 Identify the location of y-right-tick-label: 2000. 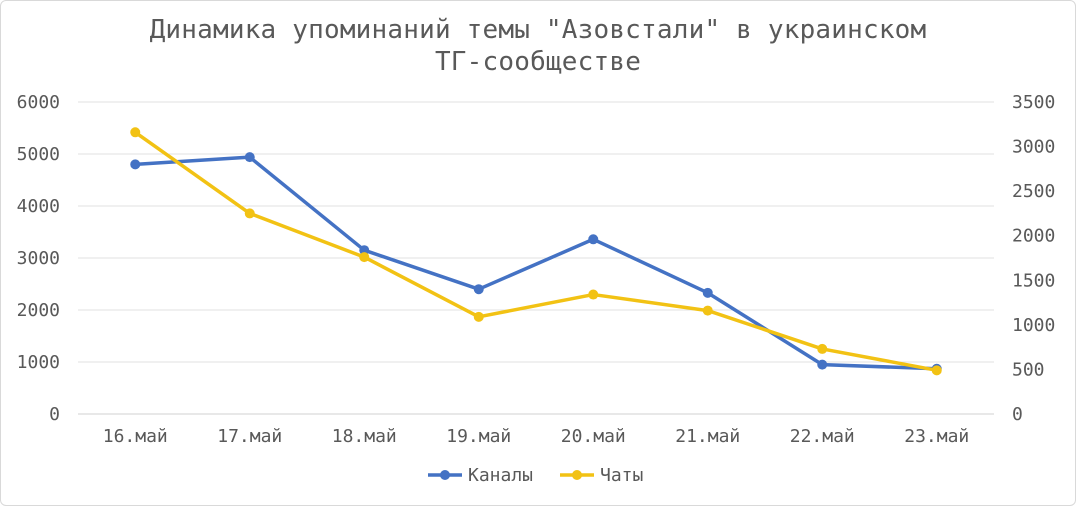
(1033, 236).